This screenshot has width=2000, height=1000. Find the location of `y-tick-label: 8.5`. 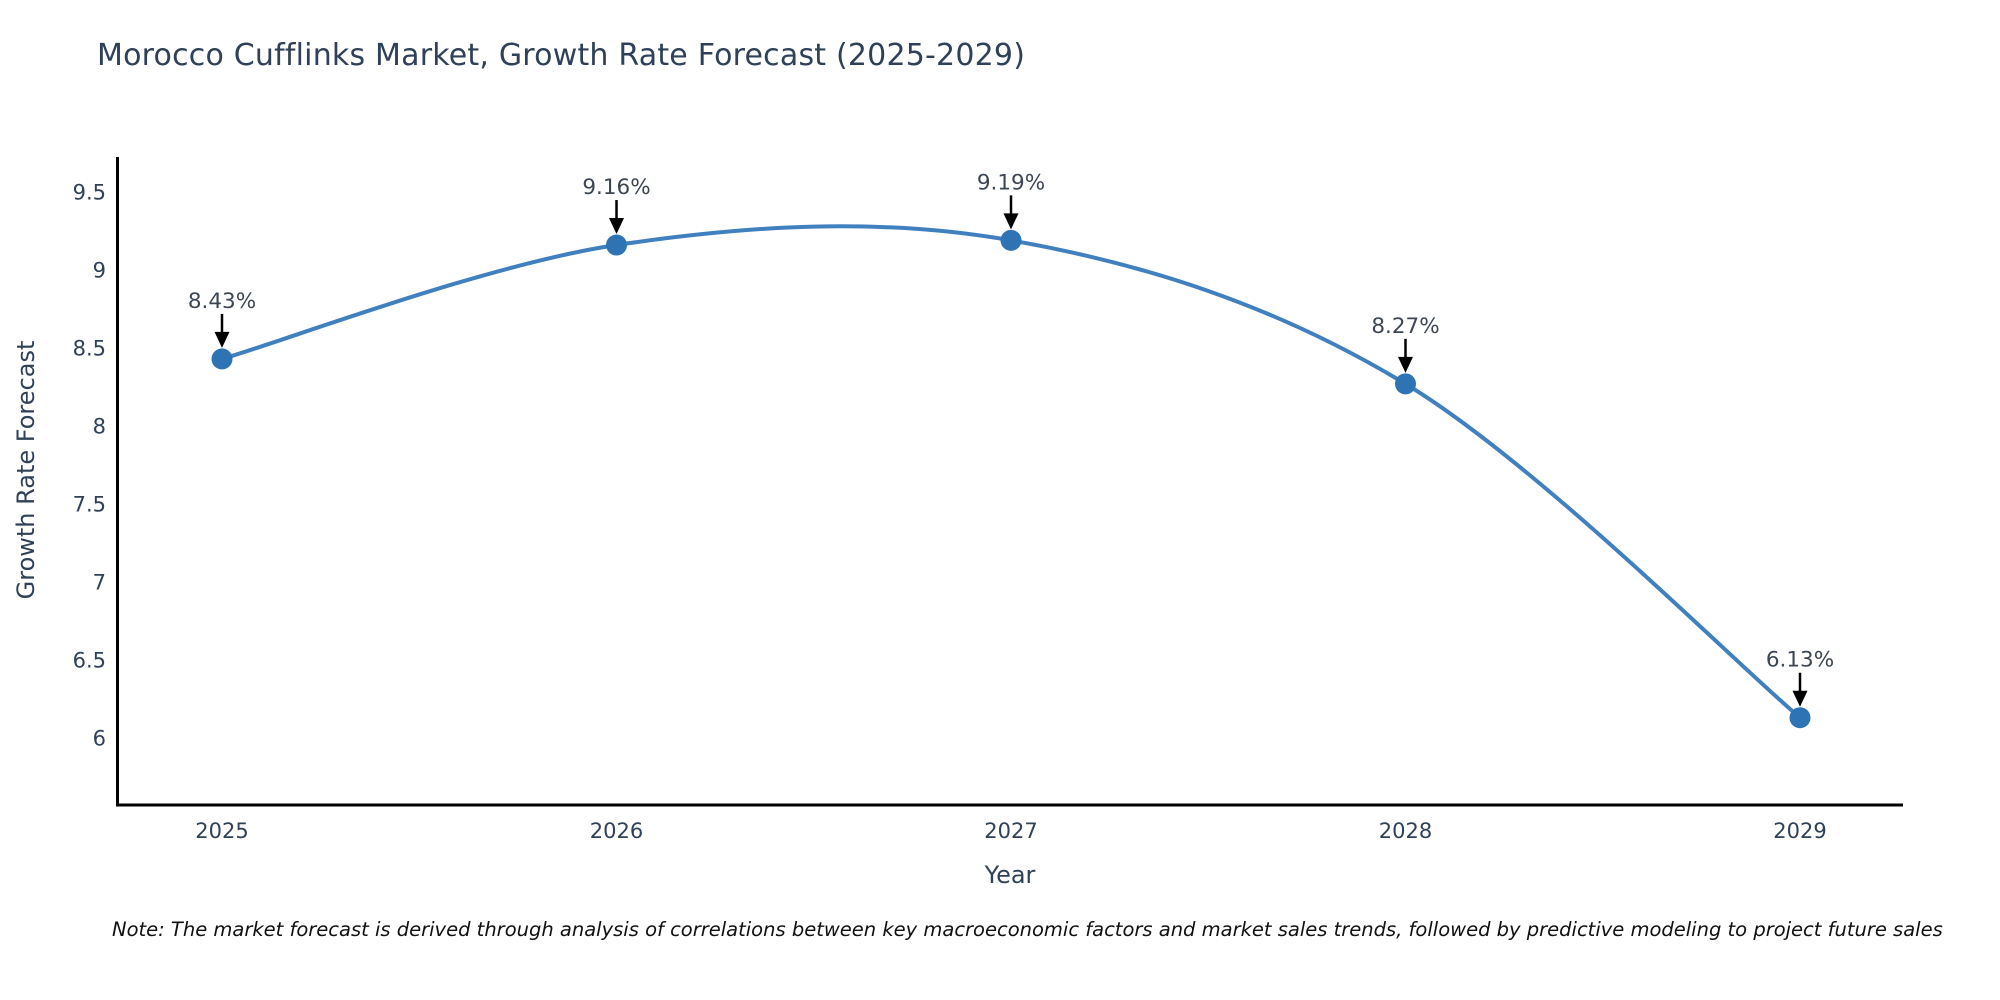

y-tick-label: 8.5 is located at coordinates (89, 349).